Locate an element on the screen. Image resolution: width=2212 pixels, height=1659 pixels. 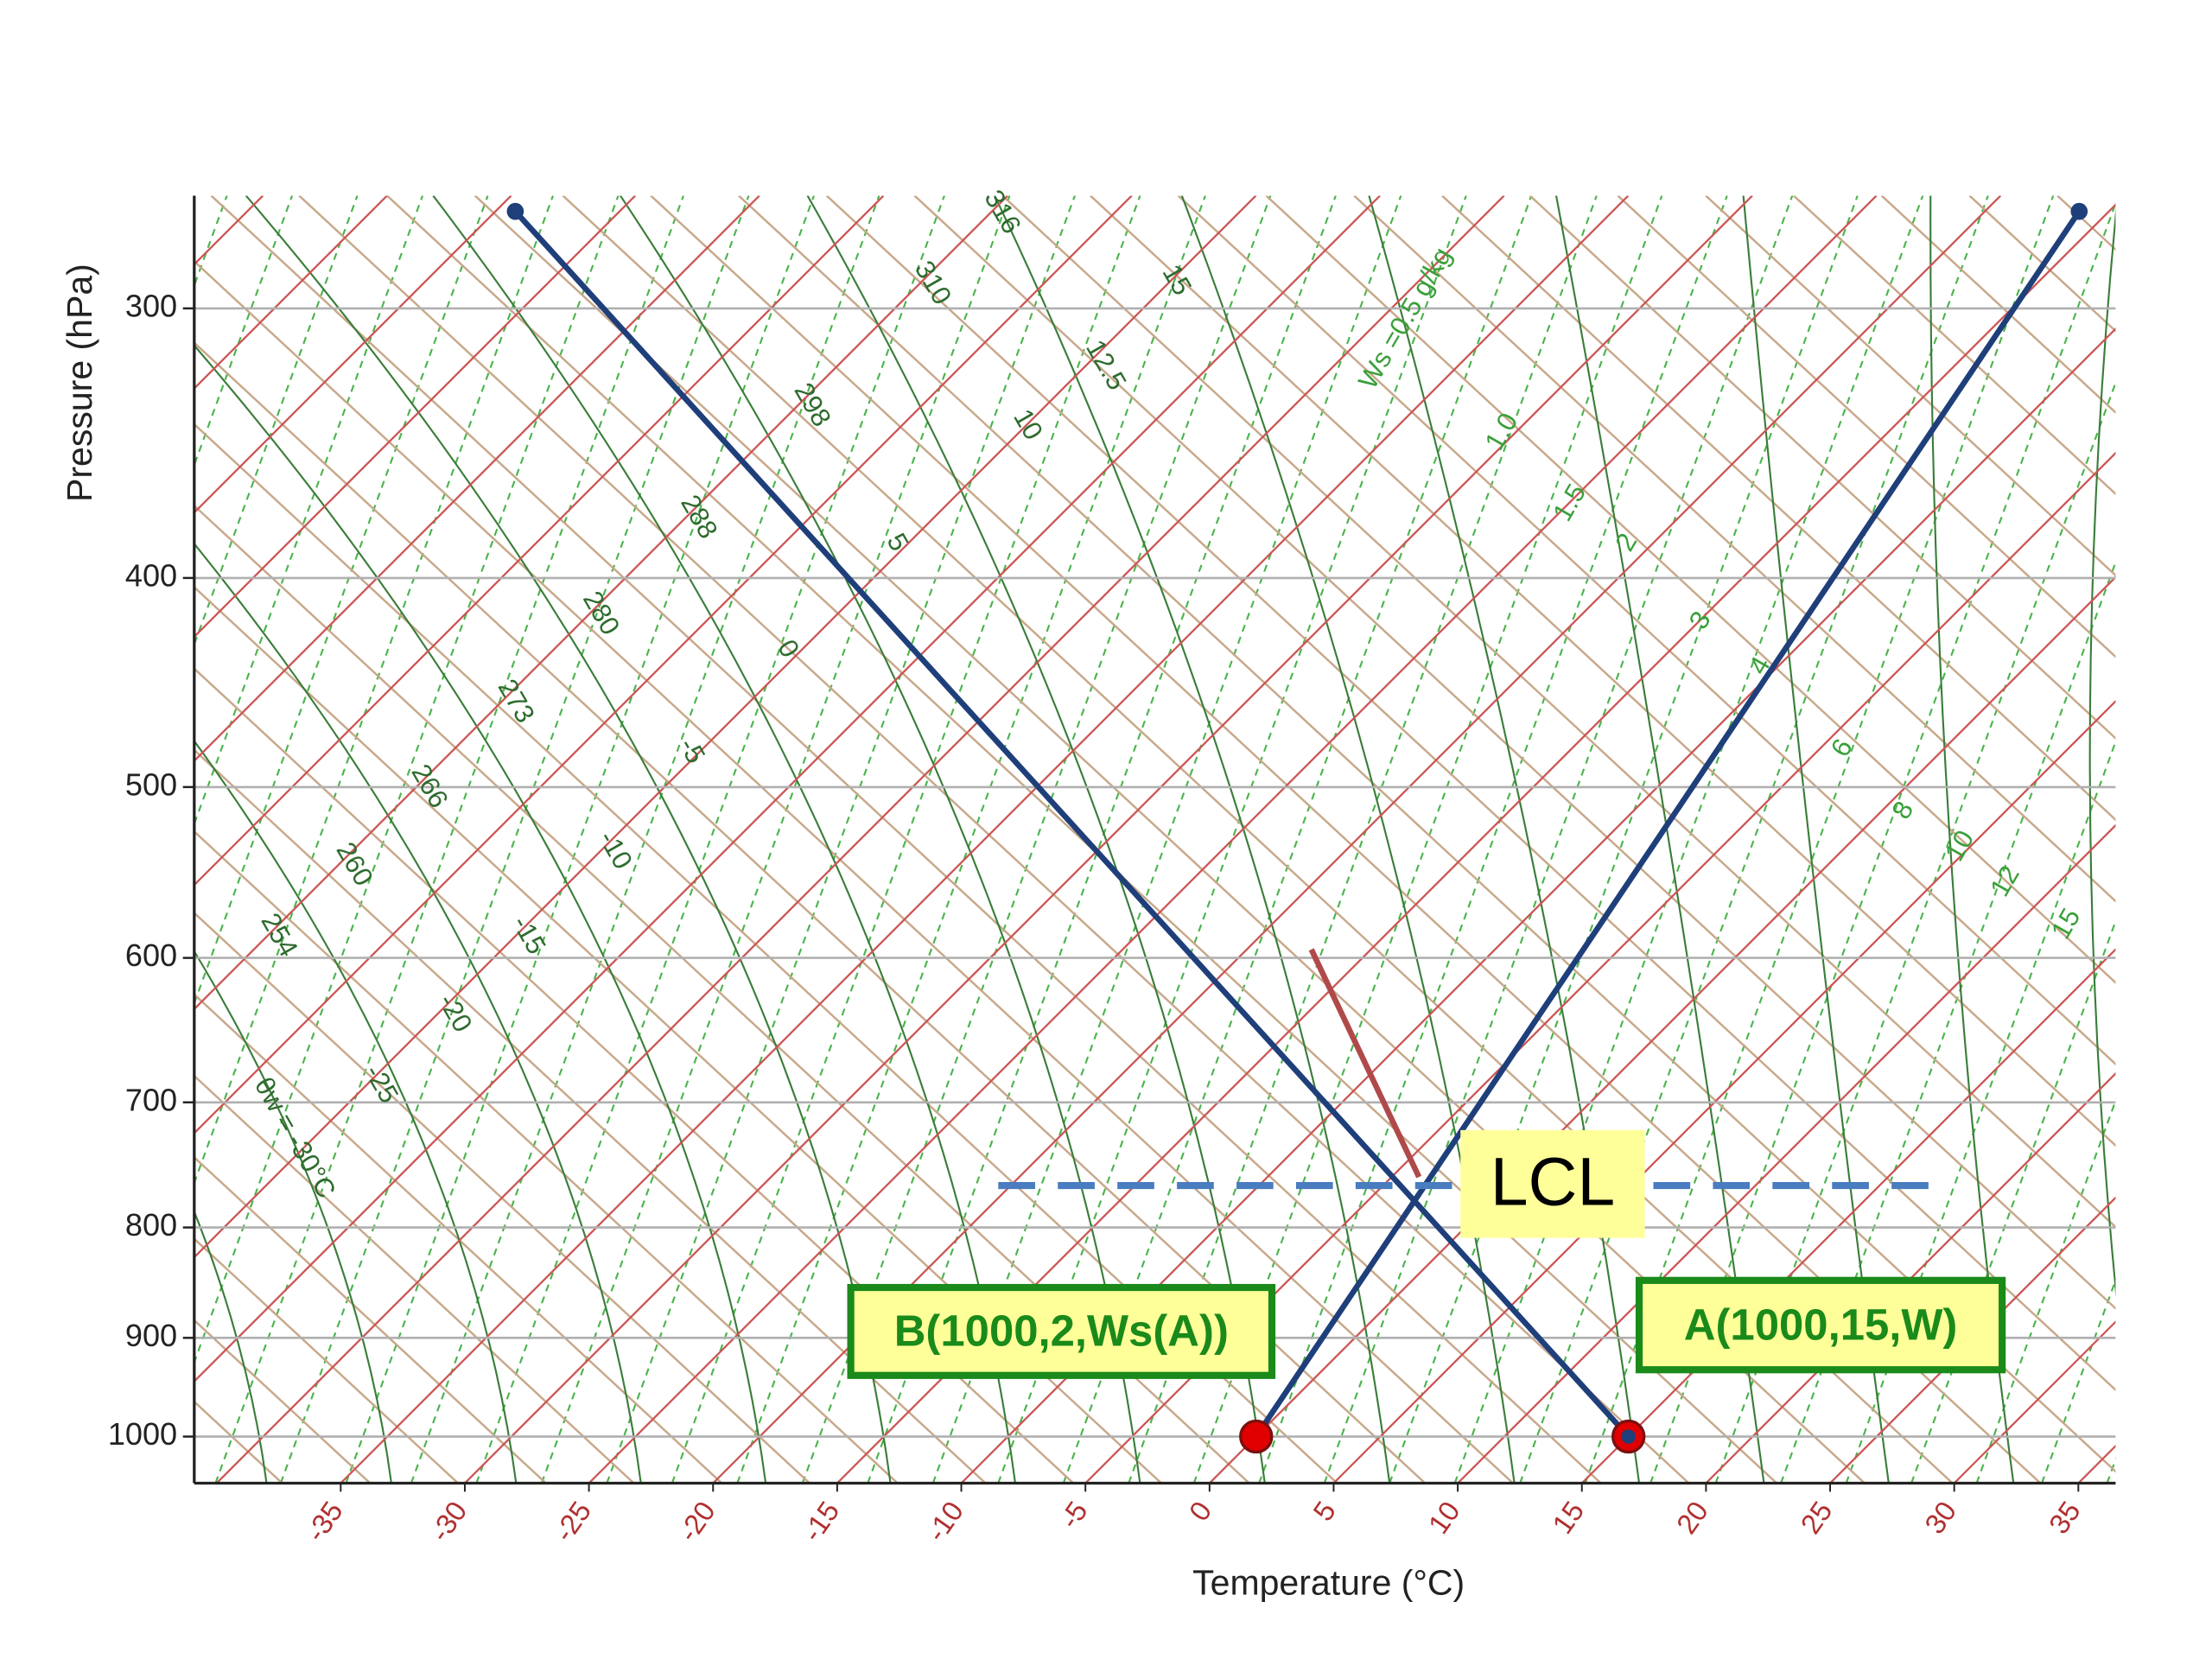
isopleth-label: 2 is located at coordinates (1626, 542).